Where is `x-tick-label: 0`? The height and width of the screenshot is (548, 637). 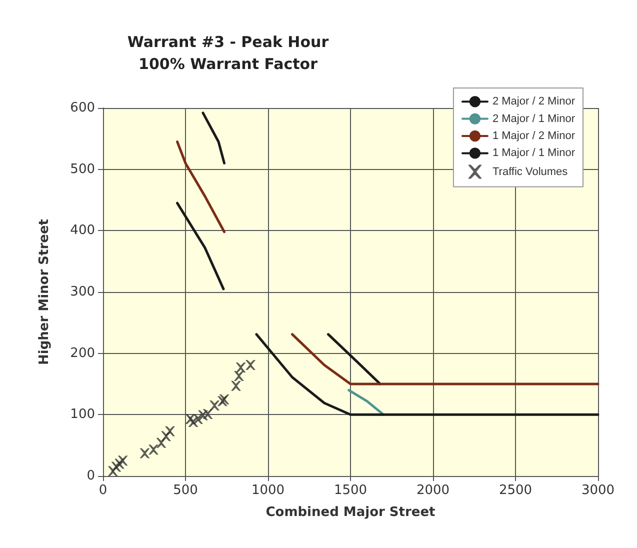
x-tick-label: 0 is located at coordinates (103, 490).